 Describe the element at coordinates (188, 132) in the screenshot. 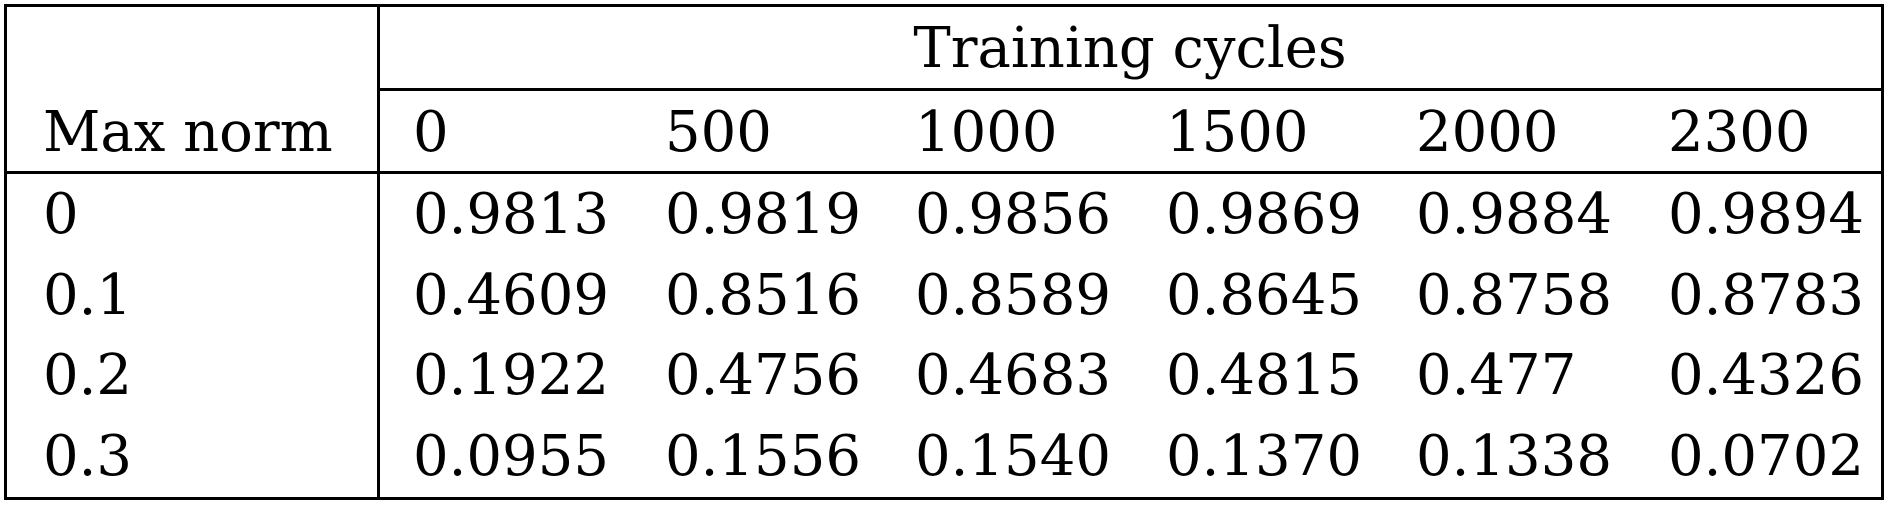

I see `row-header-label: Max norm` at that location.